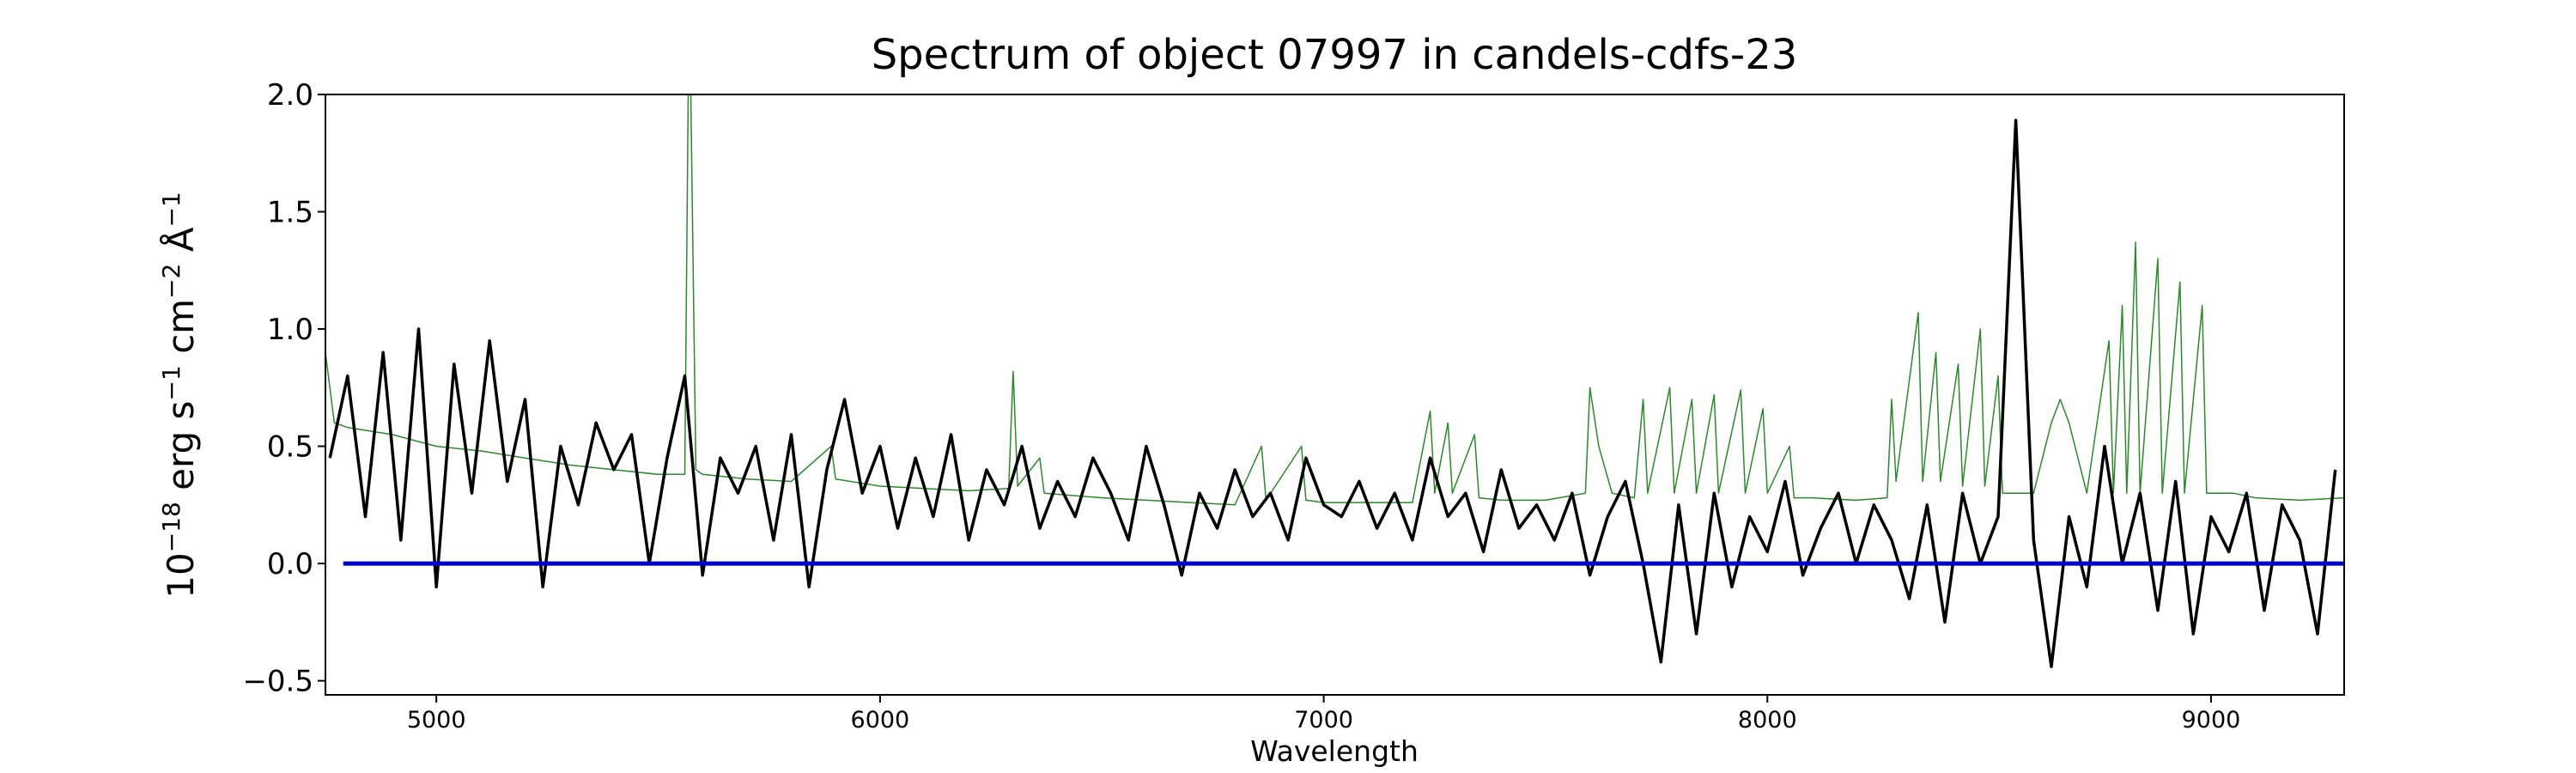 The height and width of the screenshot is (773, 2576). What do you see at coordinates (881, 720) in the screenshot?
I see `x-tick-label: 6000` at bounding box center [881, 720].